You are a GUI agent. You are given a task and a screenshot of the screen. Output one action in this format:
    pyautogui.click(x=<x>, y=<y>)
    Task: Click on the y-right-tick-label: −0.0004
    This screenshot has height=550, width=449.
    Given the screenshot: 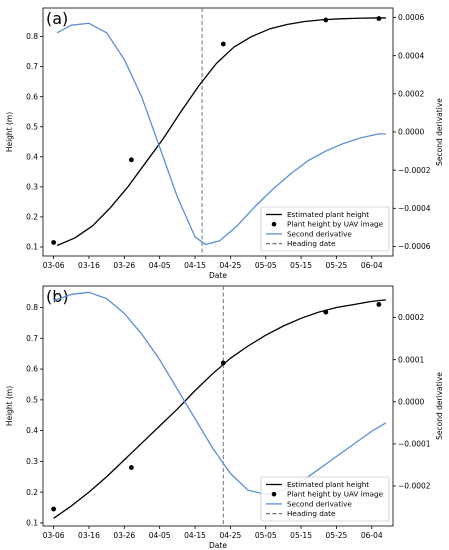 What is the action you would take?
    pyautogui.click(x=414, y=208)
    